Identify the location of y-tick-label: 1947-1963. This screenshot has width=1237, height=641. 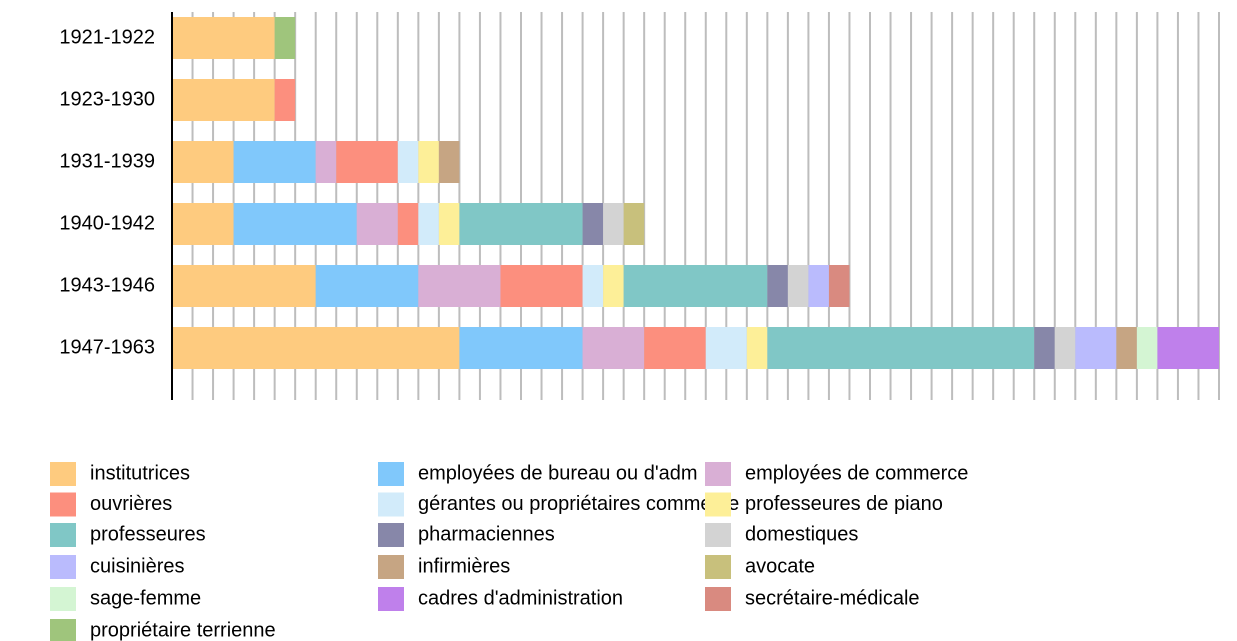
(107, 347).